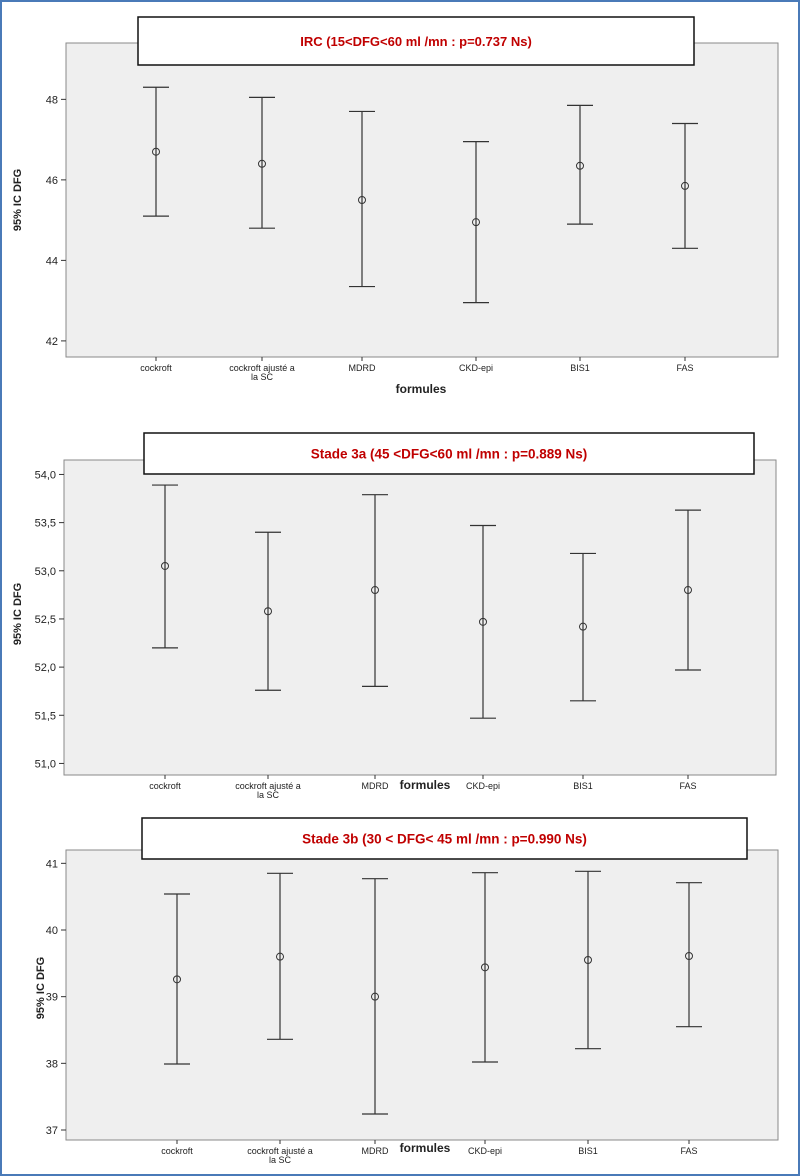 This screenshot has height=1176, width=800. I want to click on y-tick-label: 38, so click(52, 1064).